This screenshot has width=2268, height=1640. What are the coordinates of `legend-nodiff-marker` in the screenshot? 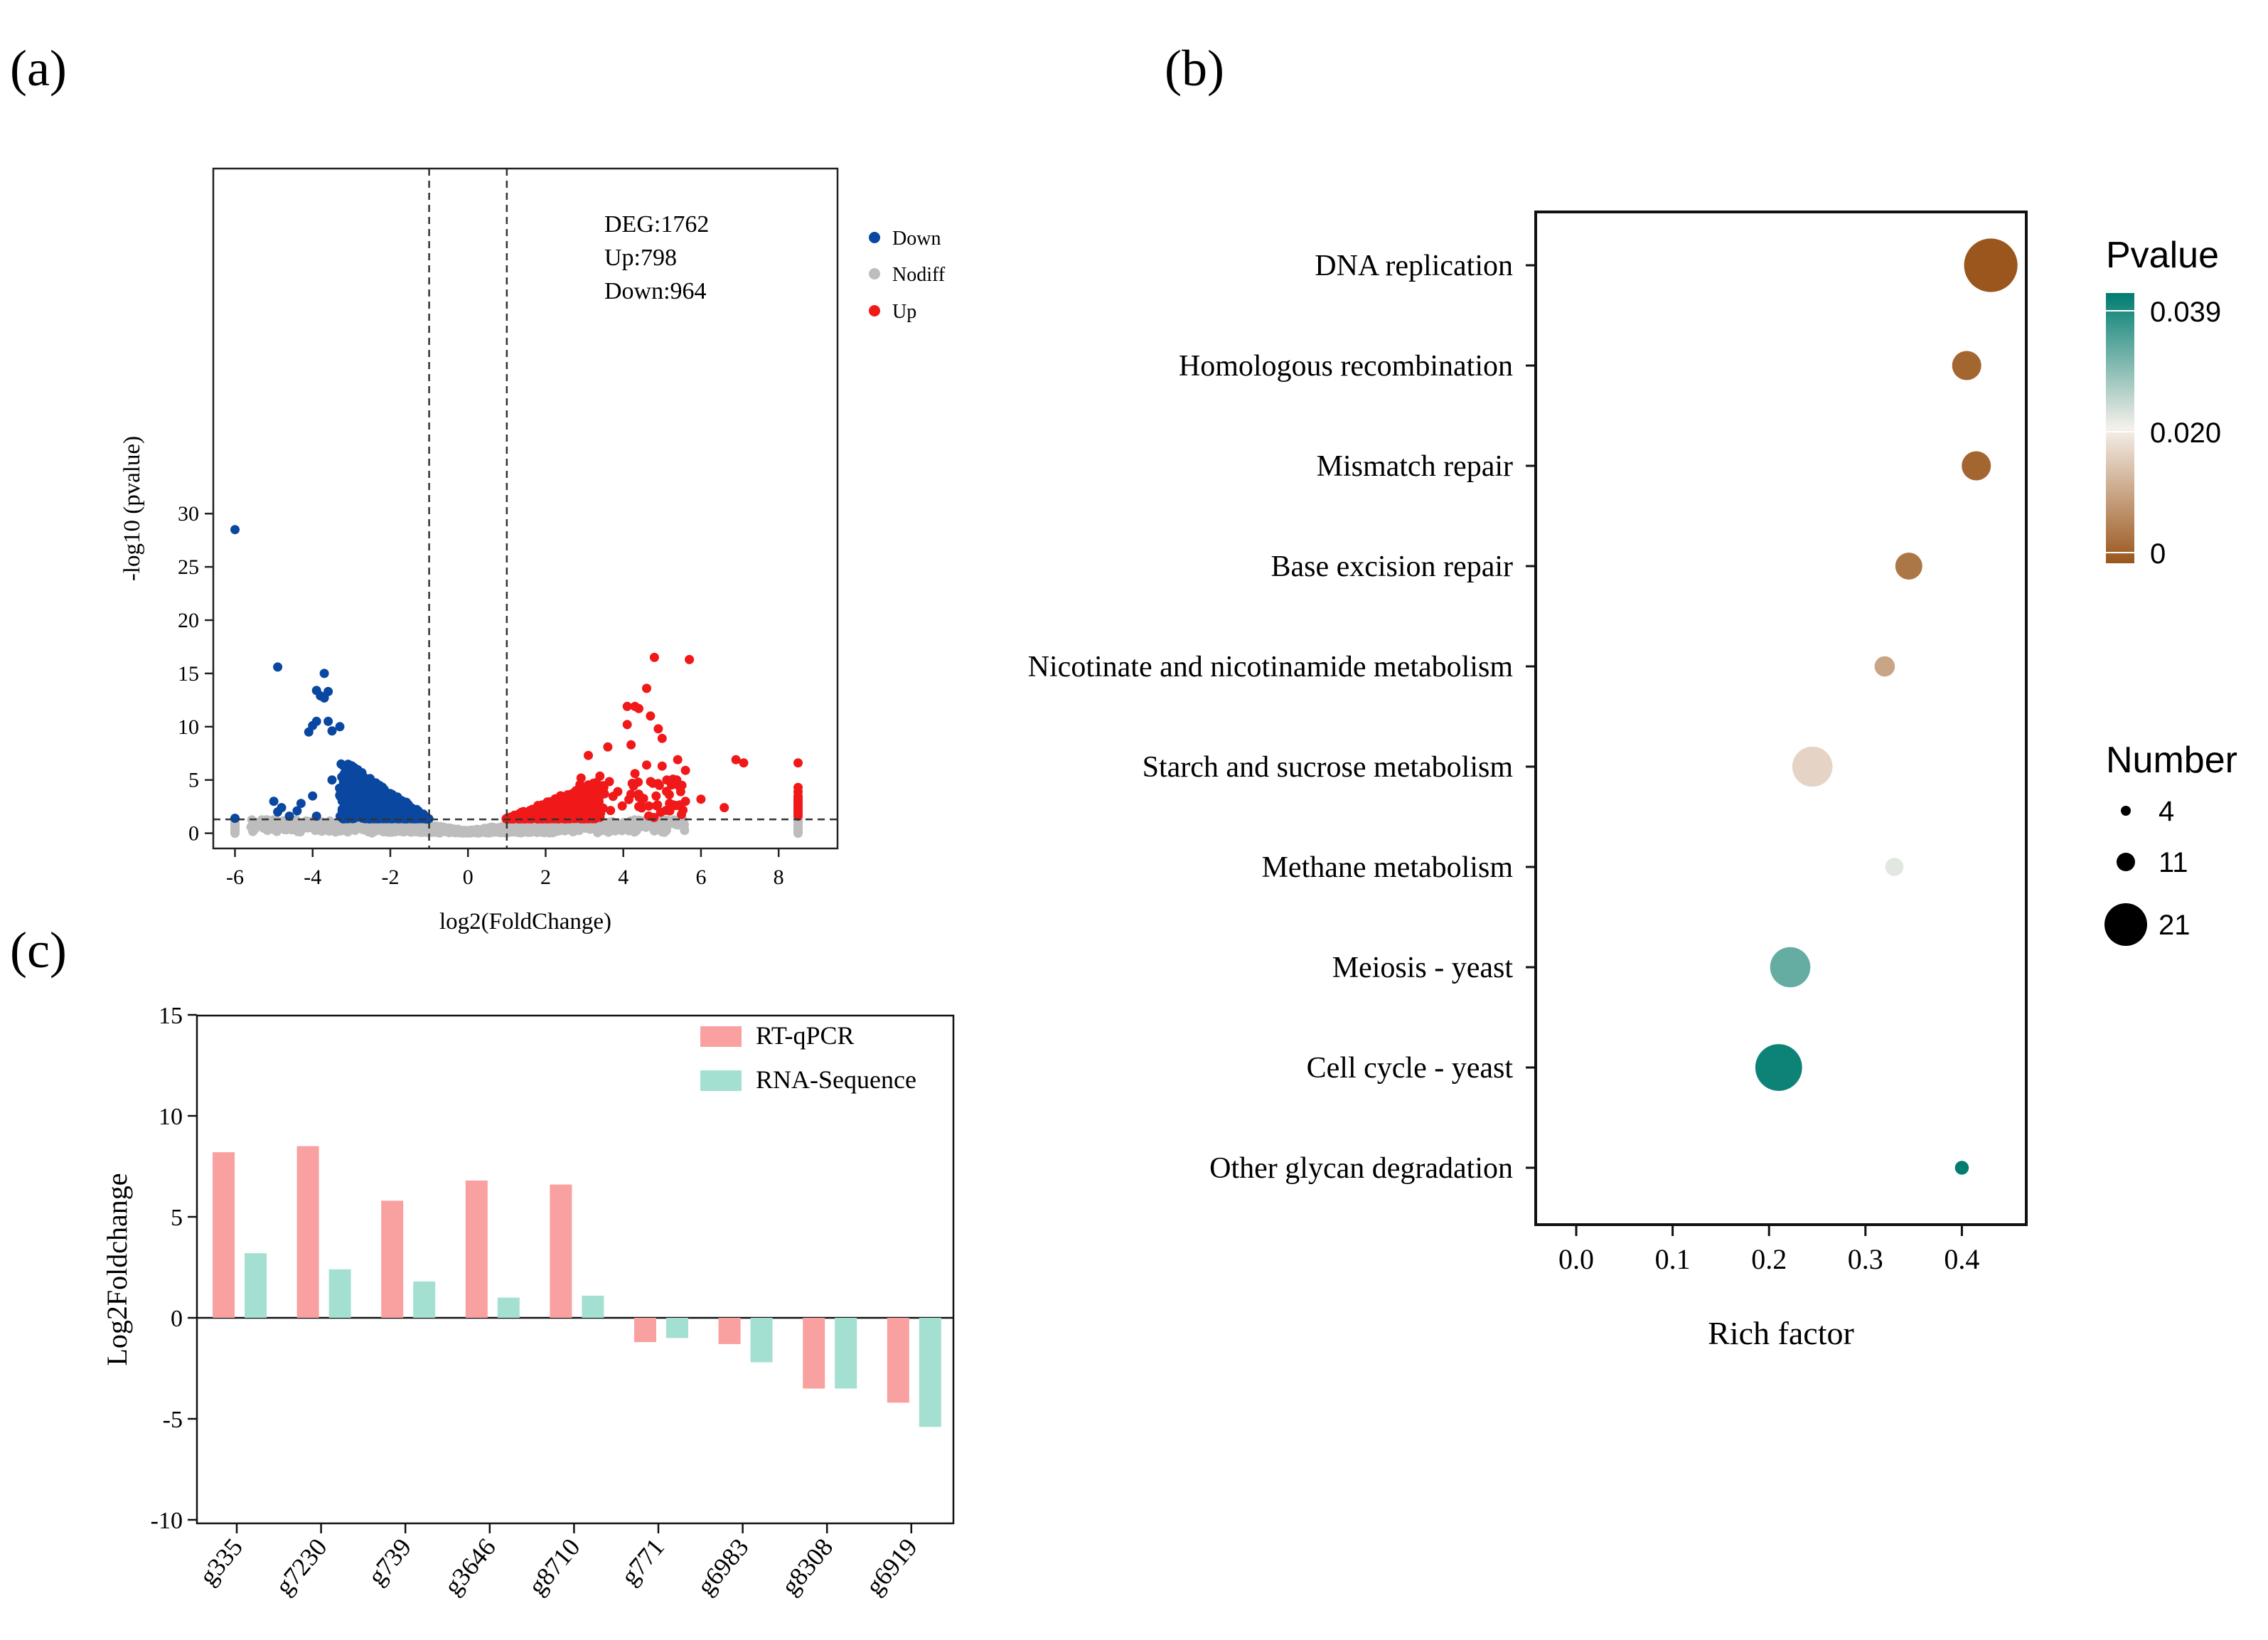 It's located at (874, 273).